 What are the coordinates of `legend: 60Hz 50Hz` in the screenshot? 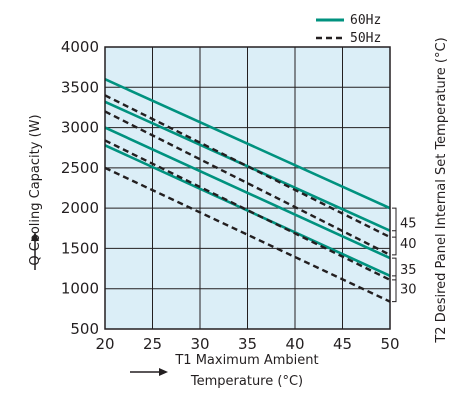 It's located at (348, 29).